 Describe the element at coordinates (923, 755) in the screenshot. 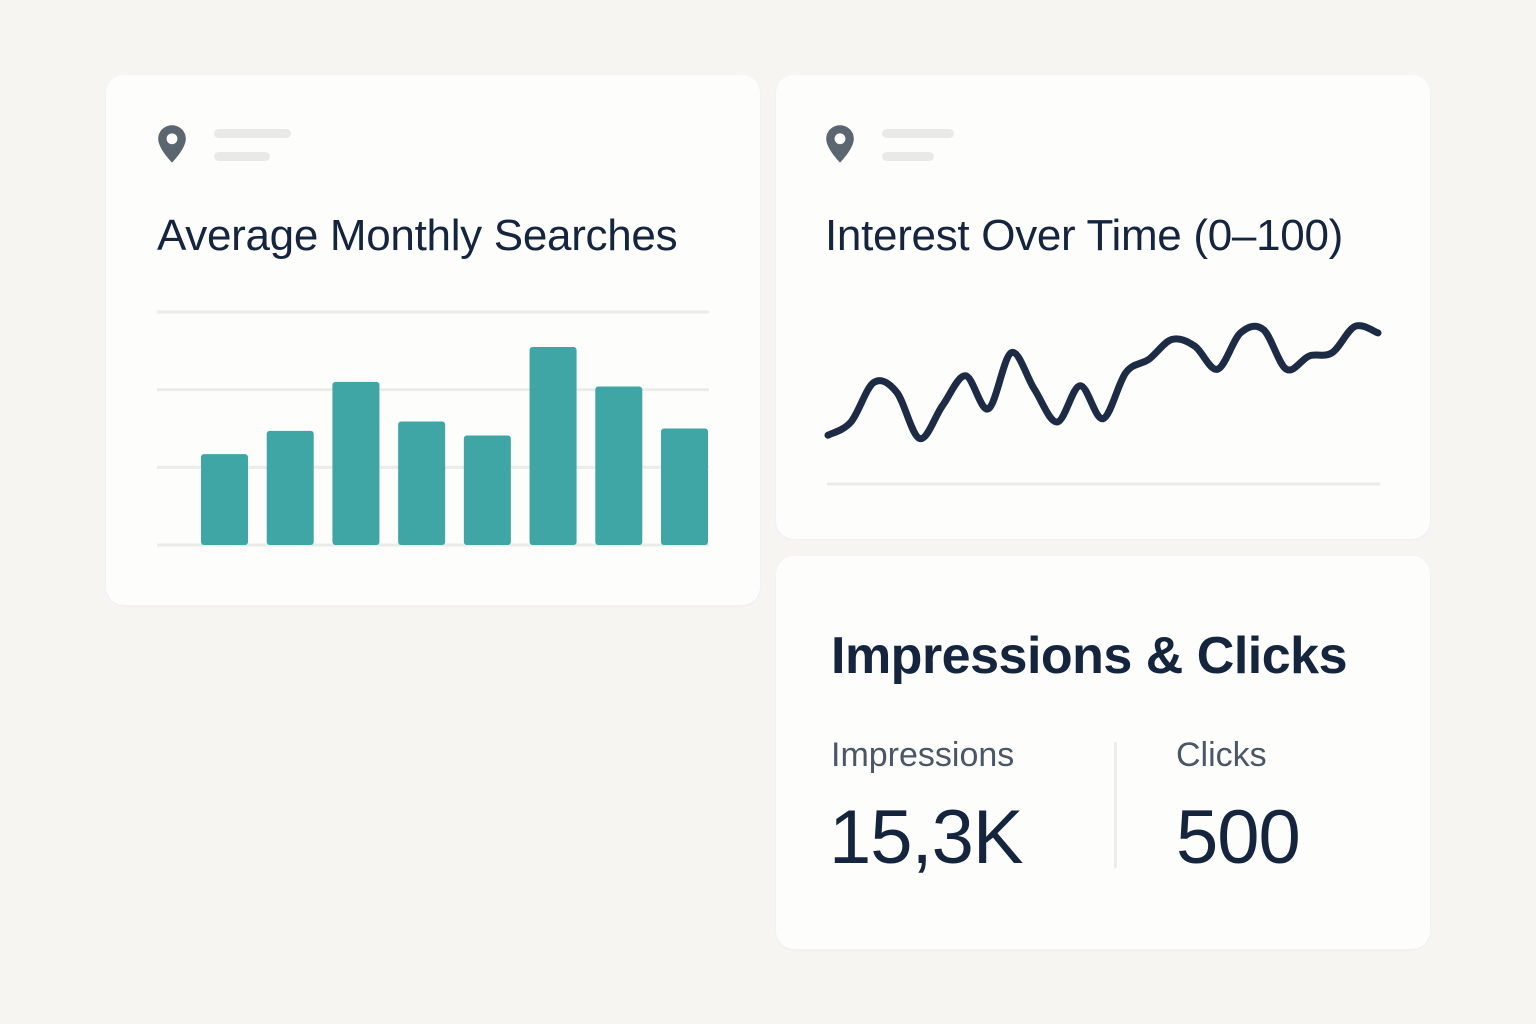

I see `impressions-label: Impressions` at that location.